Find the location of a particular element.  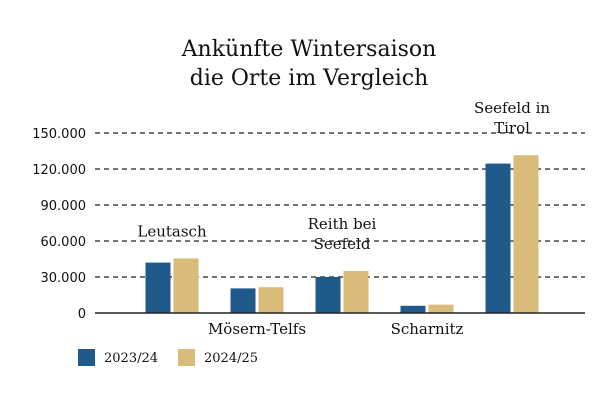

y-tick-label: 30.000 is located at coordinates (64, 278).